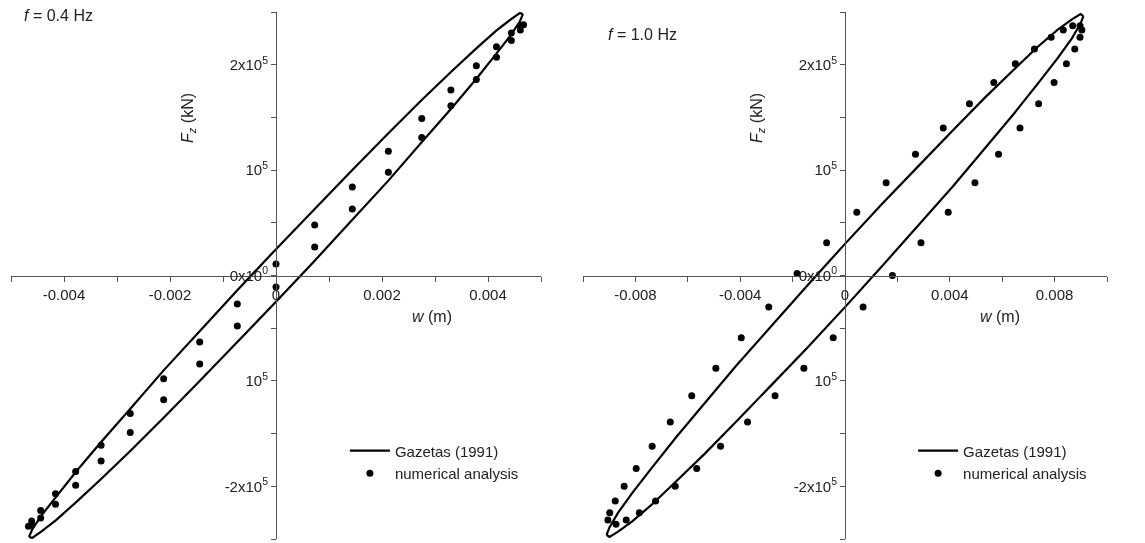 The image size is (1145, 543). I want to click on x-tick-label: -0.002, so click(170, 294).